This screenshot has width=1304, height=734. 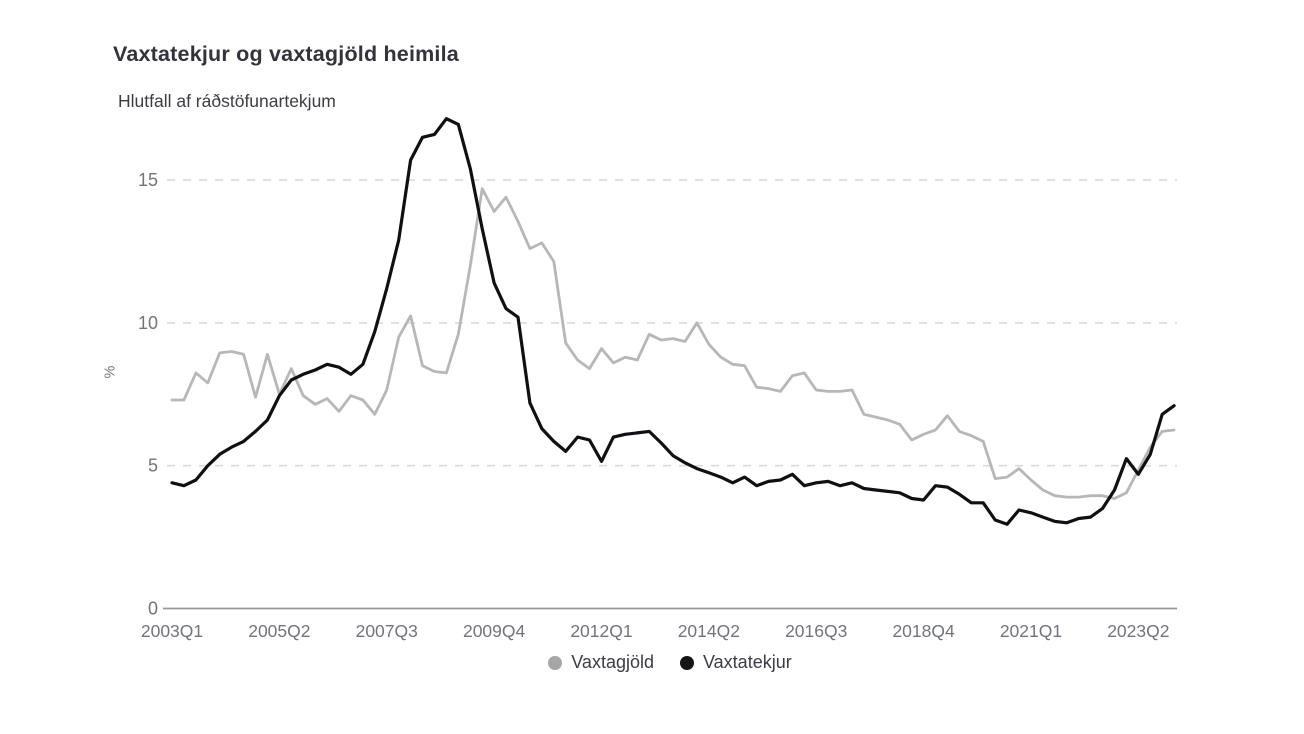 What do you see at coordinates (555, 662) in the screenshot?
I see `legend-dot-gray-icon` at bounding box center [555, 662].